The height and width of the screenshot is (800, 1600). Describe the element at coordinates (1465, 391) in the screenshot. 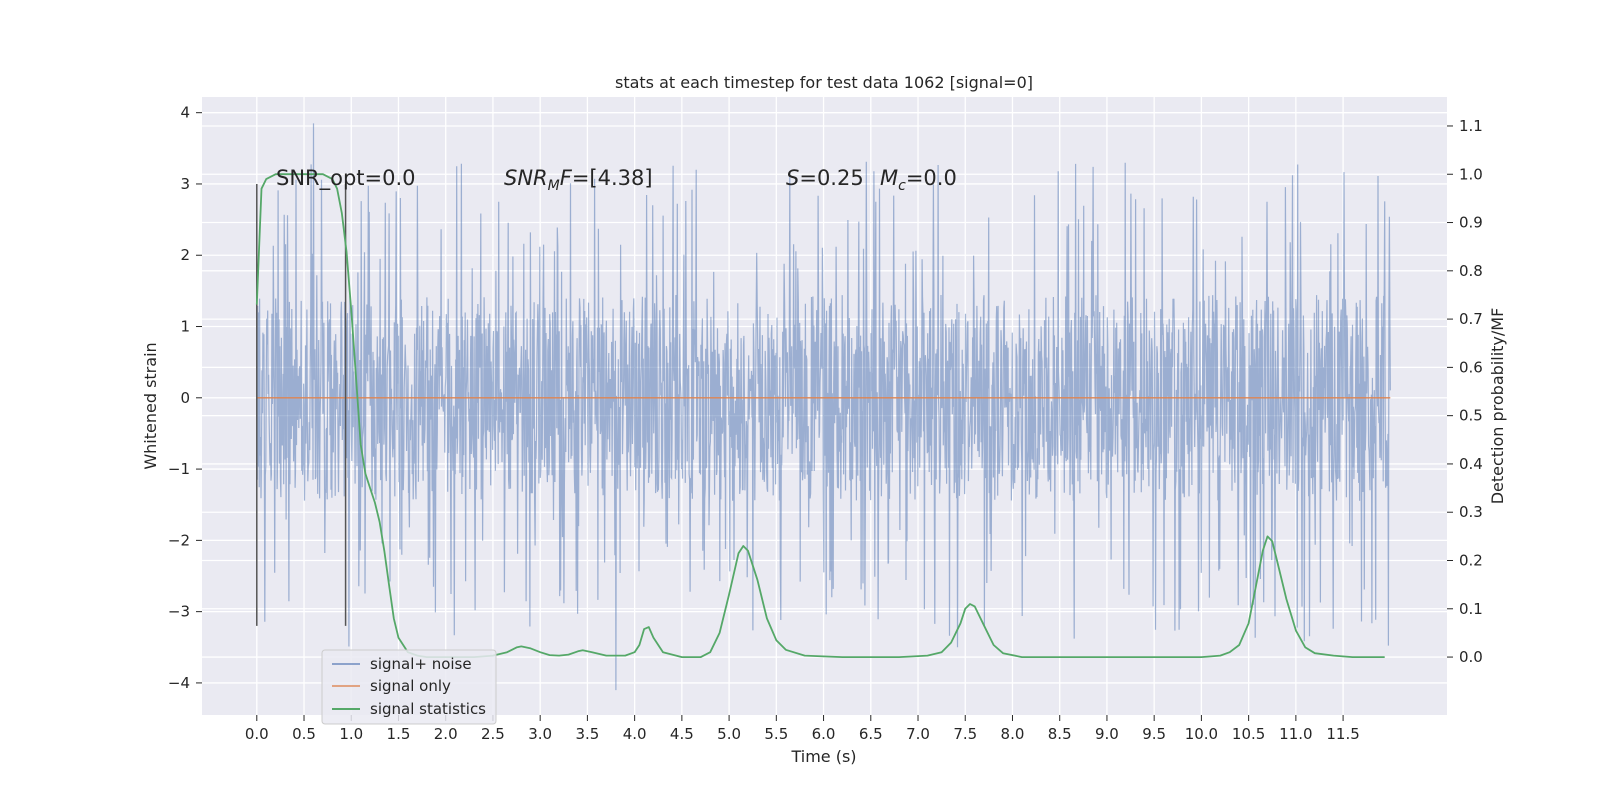

I see `y2-ticks: 0.0 0.1 0.2 0.3 0.4 0.5 0.6 0.7 0.8 0.9 1.0 1.1` at that location.